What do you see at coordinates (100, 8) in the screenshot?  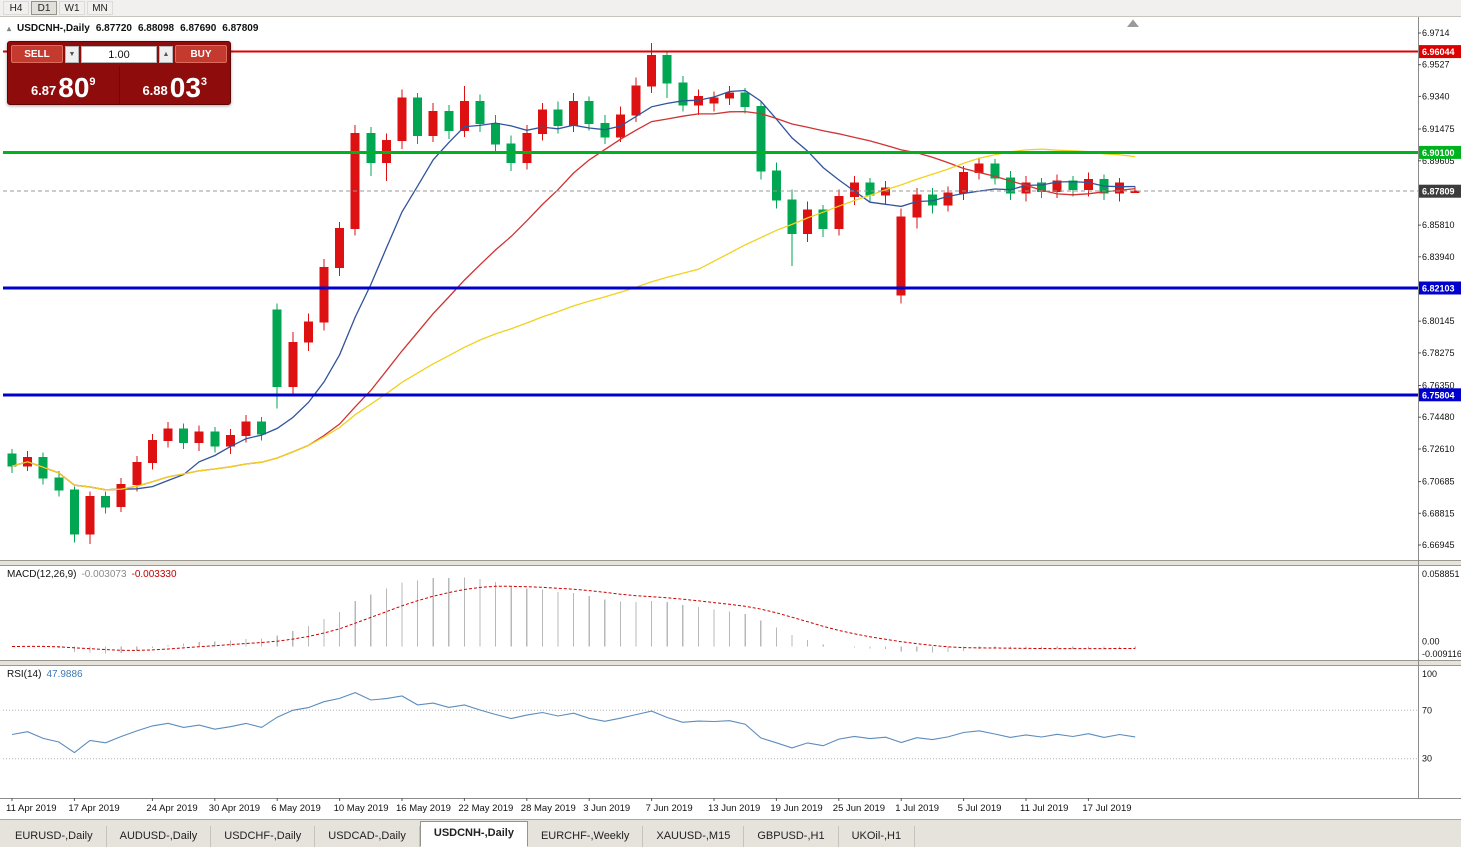 I see `timeframe-mn-button: MN` at bounding box center [100, 8].